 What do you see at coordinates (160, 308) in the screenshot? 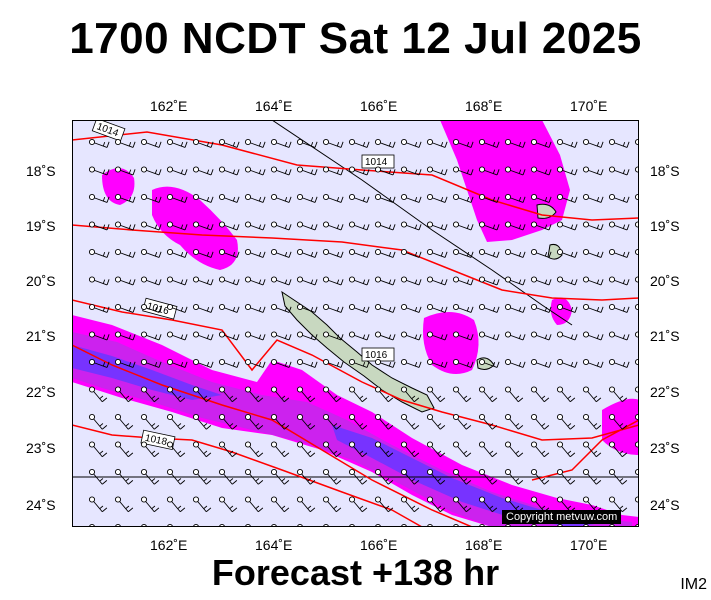
I see `isobar-label: 1016` at bounding box center [160, 308].